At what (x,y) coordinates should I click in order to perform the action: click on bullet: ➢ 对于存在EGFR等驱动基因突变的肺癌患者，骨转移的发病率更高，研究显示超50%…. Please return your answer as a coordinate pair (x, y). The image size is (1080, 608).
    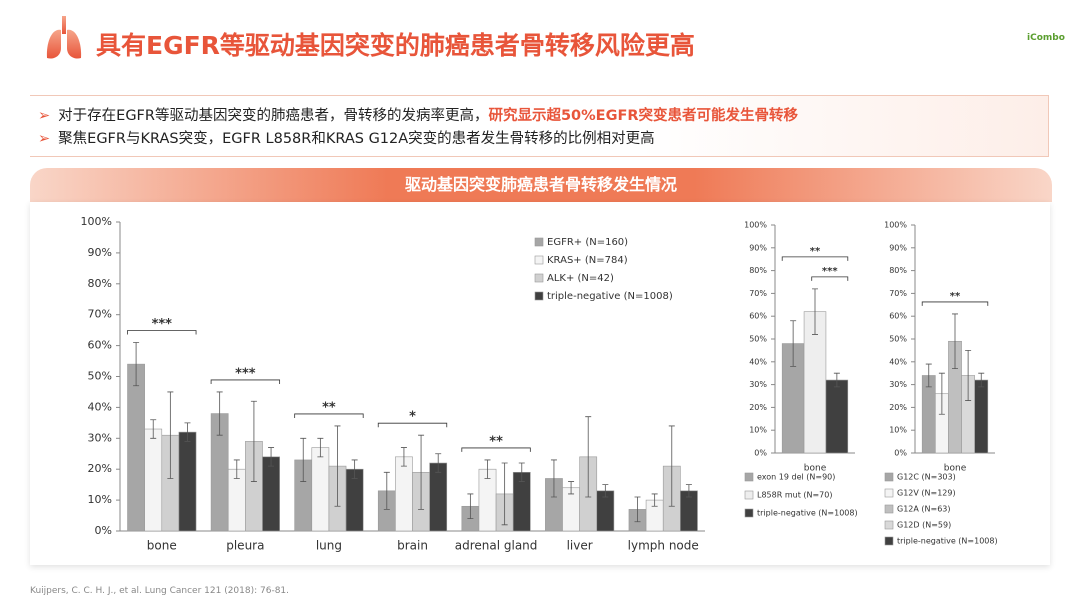
    Looking at the image, I should click on (418, 116).